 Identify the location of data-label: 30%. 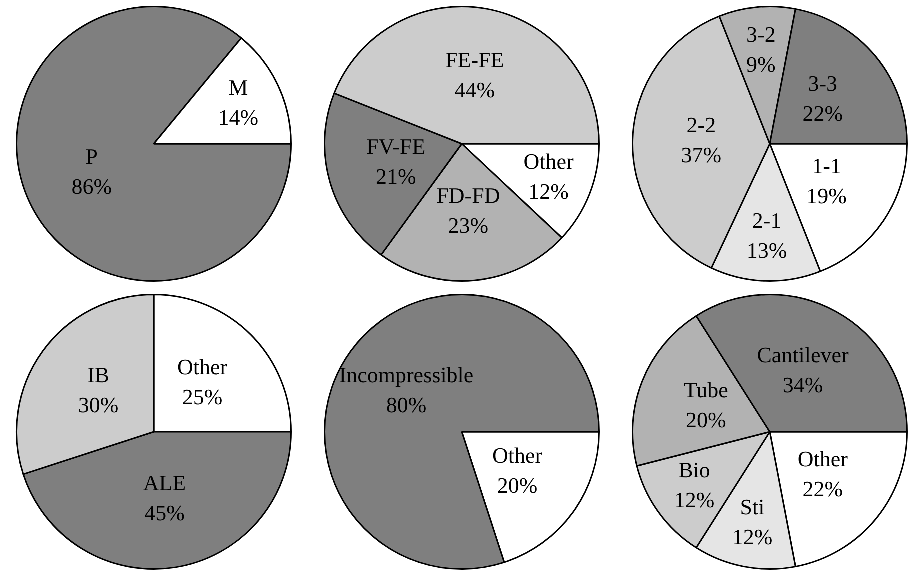
(98, 405).